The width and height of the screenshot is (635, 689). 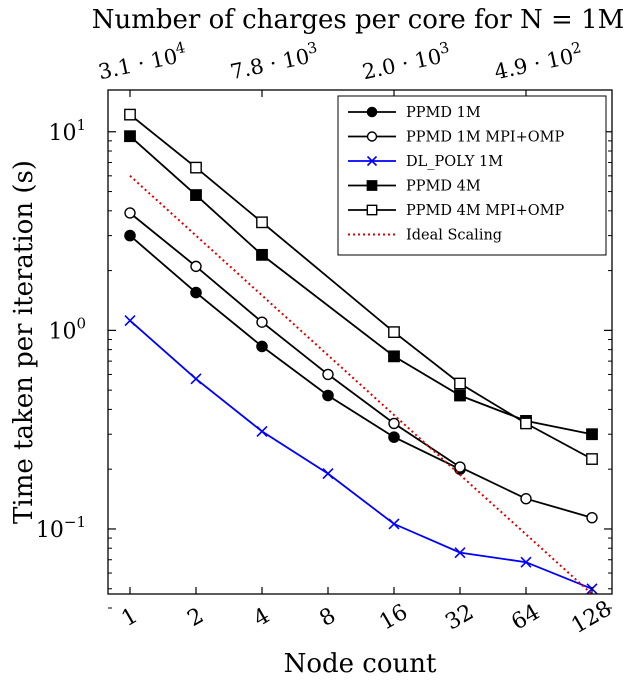 I want to click on y-tick-label: 10¹, so click(x=67, y=131).